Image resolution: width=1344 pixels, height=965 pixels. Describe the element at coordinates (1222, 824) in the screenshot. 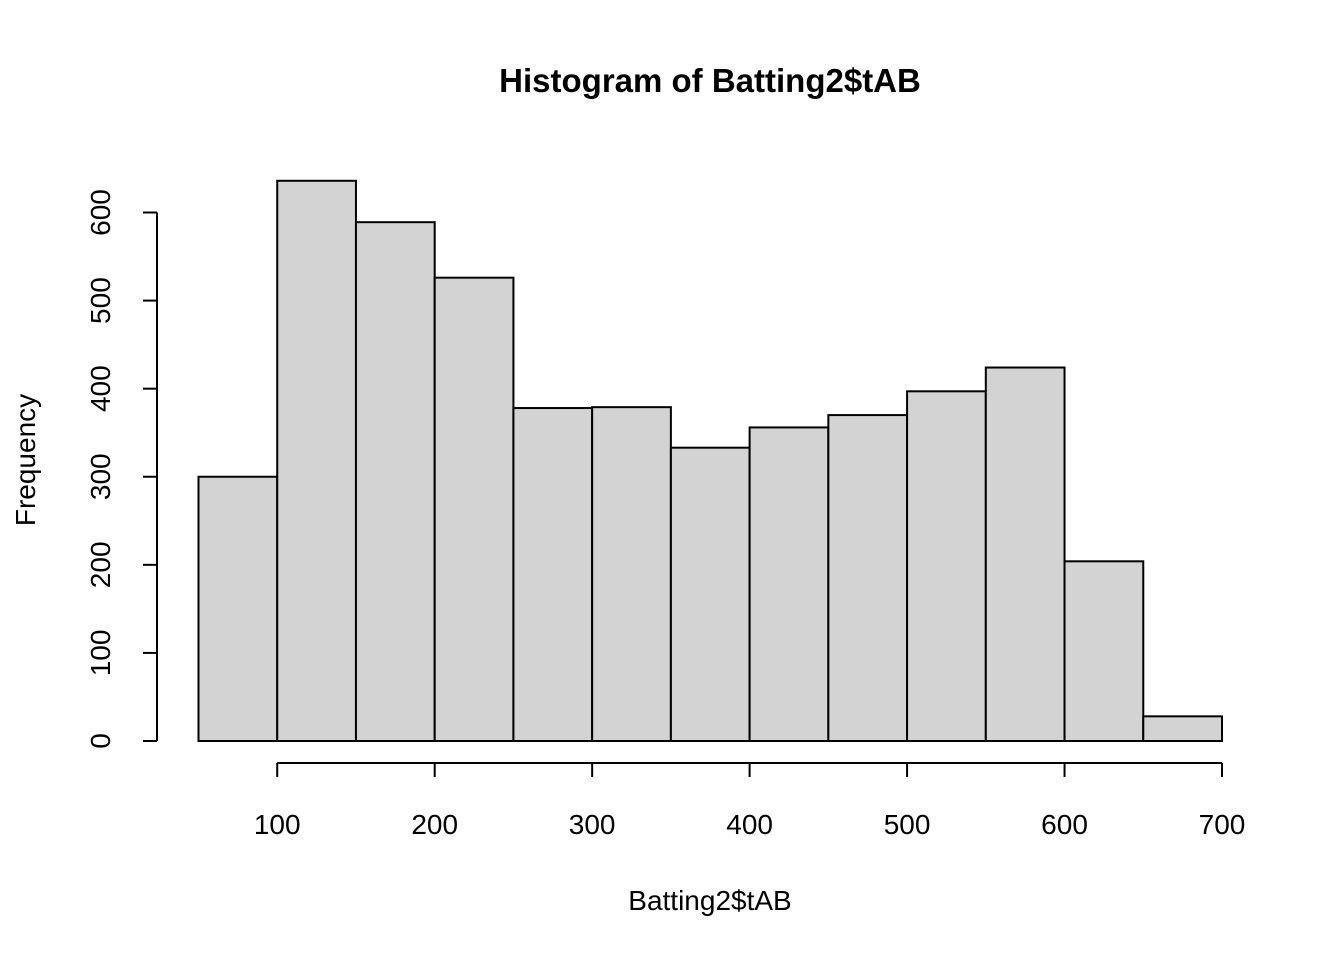

I see `x-tick-label: 700` at that location.